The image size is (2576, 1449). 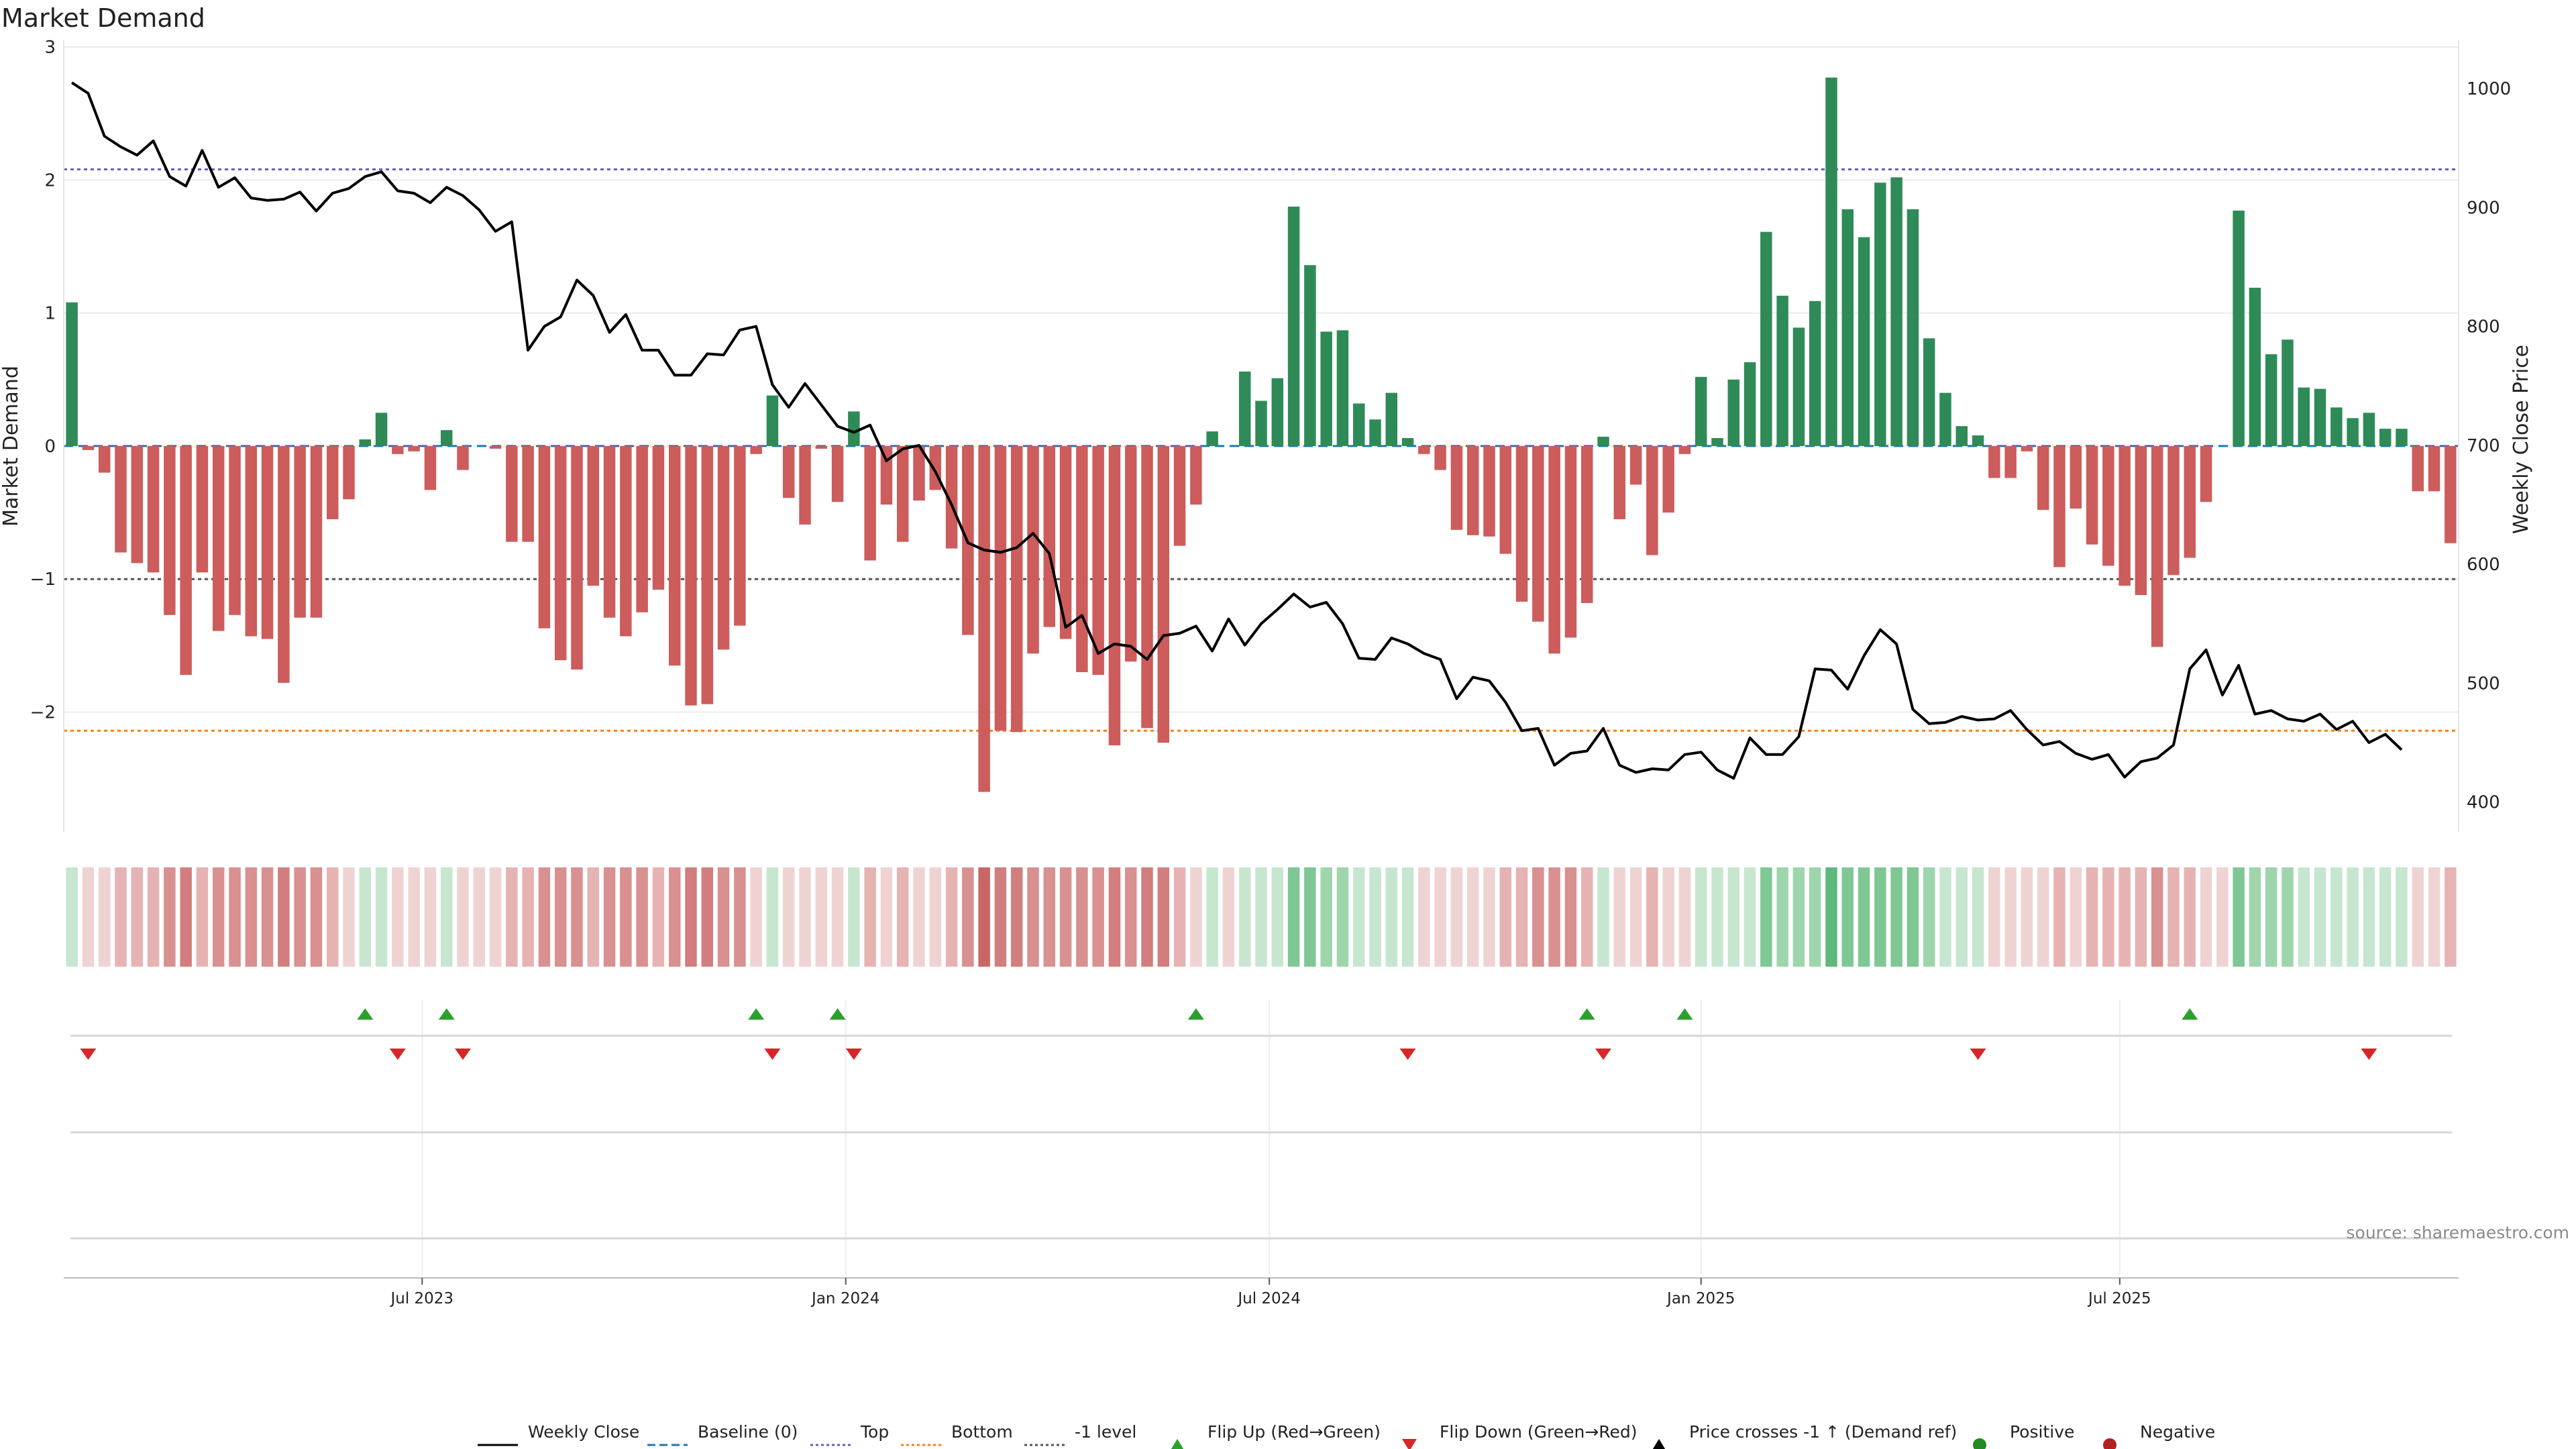 I want to click on x-tick-label: Jan 2024, so click(x=844, y=1298).